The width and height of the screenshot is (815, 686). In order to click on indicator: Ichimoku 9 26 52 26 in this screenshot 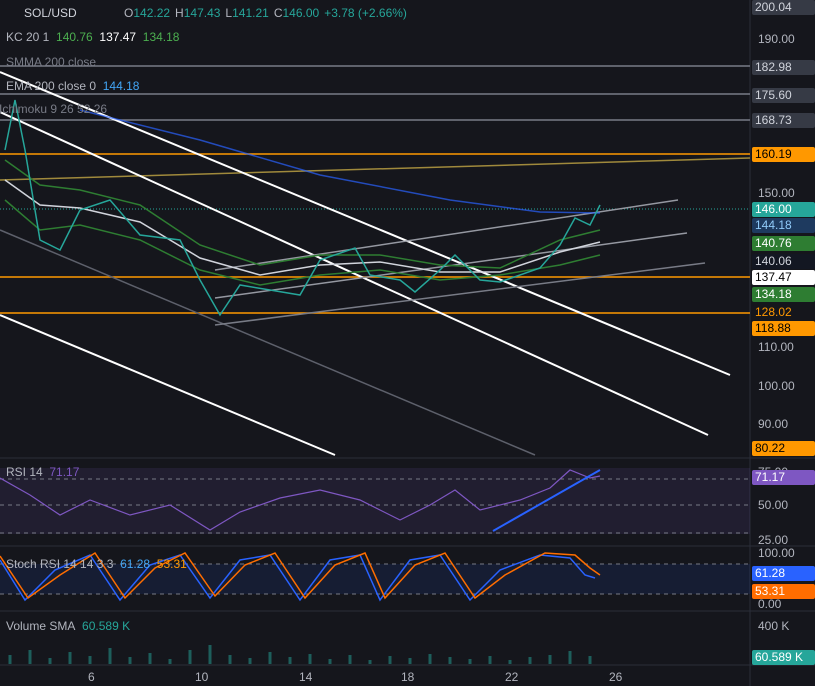, I will do `click(54, 109)`.